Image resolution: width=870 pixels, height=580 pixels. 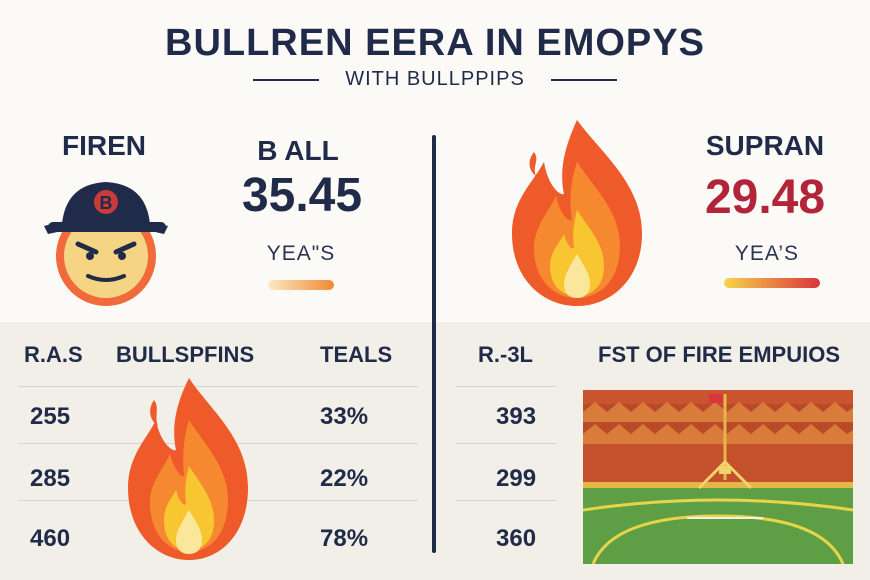 I want to click on center-divider, so click(x=434, y=344).